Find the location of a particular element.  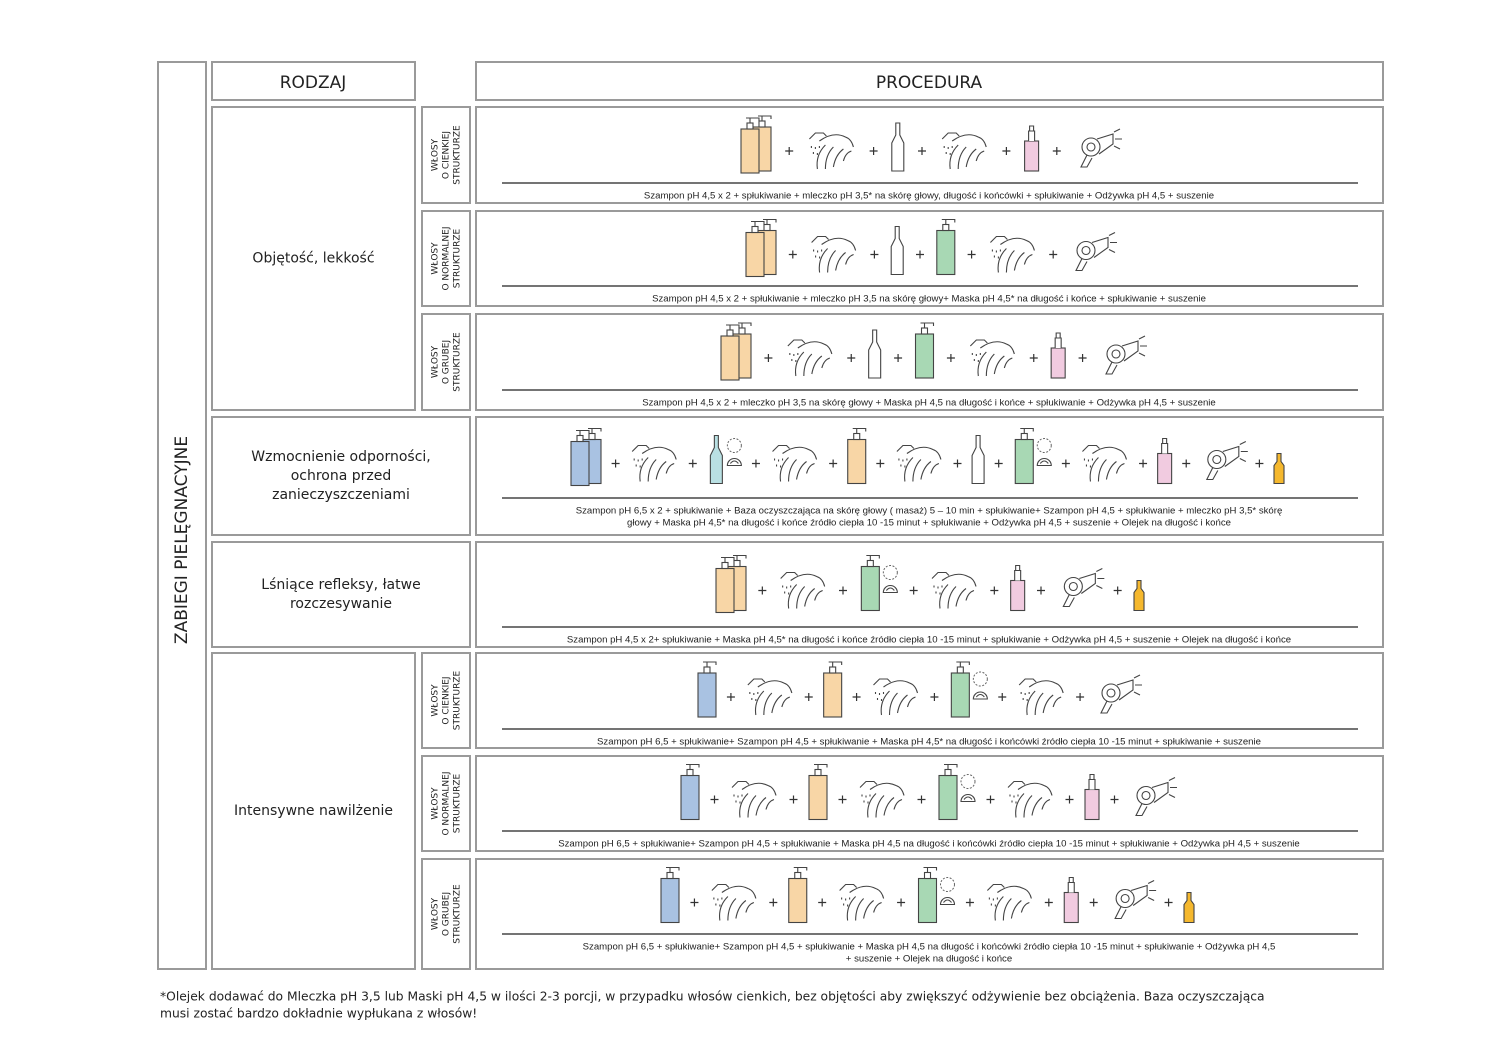

hair-type: O NORMALNEJ is located at coordinates (447, 258).